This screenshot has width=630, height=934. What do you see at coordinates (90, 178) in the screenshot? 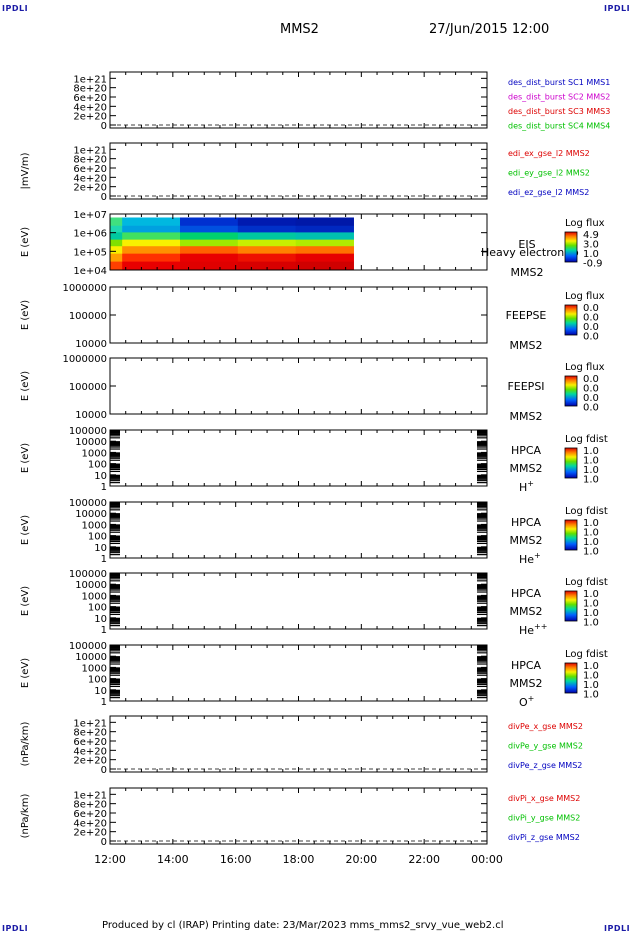
I see `y-tick-label: 4e+20` at bounding box center [90, 178].